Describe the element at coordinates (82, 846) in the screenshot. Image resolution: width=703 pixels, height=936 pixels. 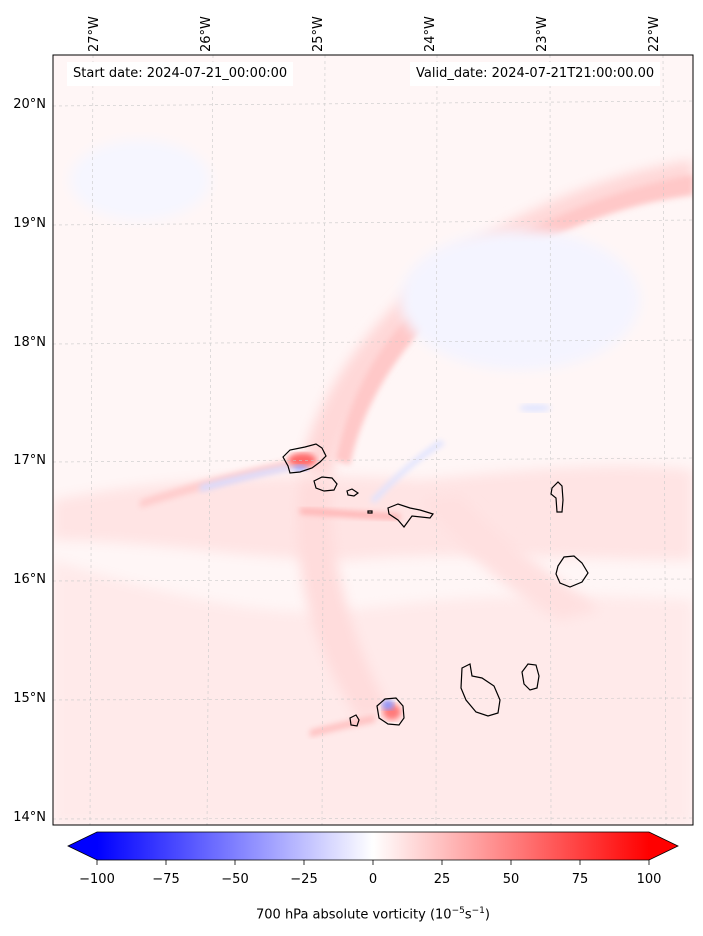
I see `colorbar-extend-low` at that location.